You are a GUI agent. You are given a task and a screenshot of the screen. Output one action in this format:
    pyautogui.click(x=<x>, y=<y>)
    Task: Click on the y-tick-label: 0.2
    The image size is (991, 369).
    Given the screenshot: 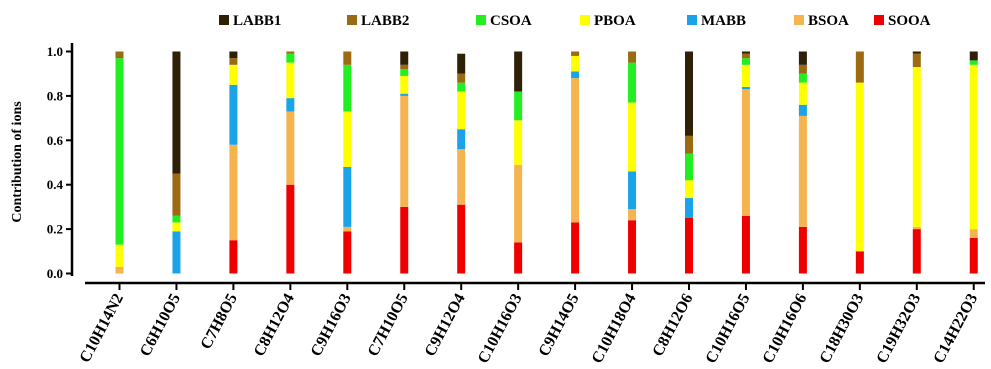 What is the action you would take?
    pyautogui.click(x=55, y=229)
    